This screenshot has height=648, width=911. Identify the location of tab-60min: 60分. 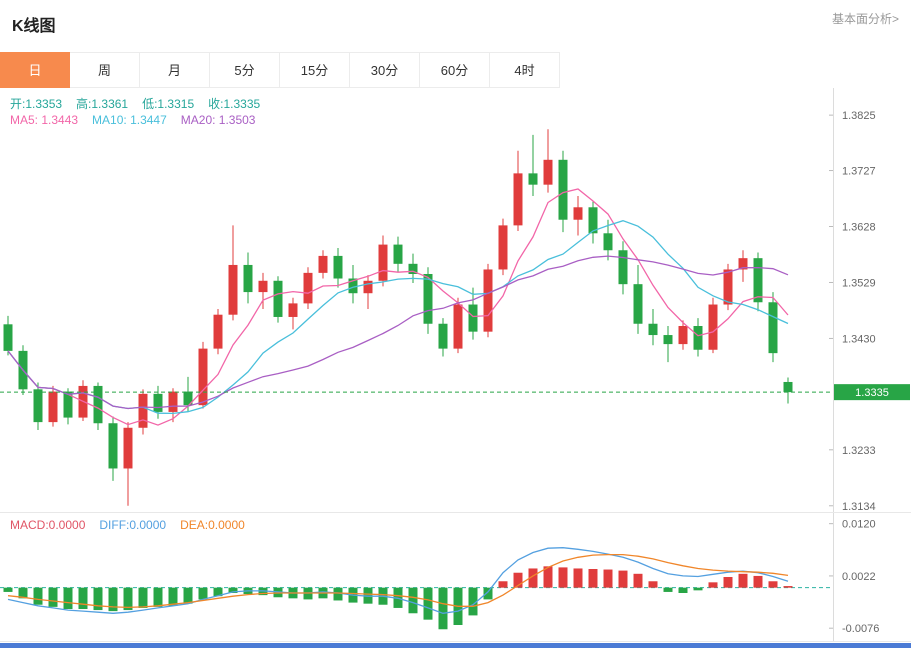
(455, 70).